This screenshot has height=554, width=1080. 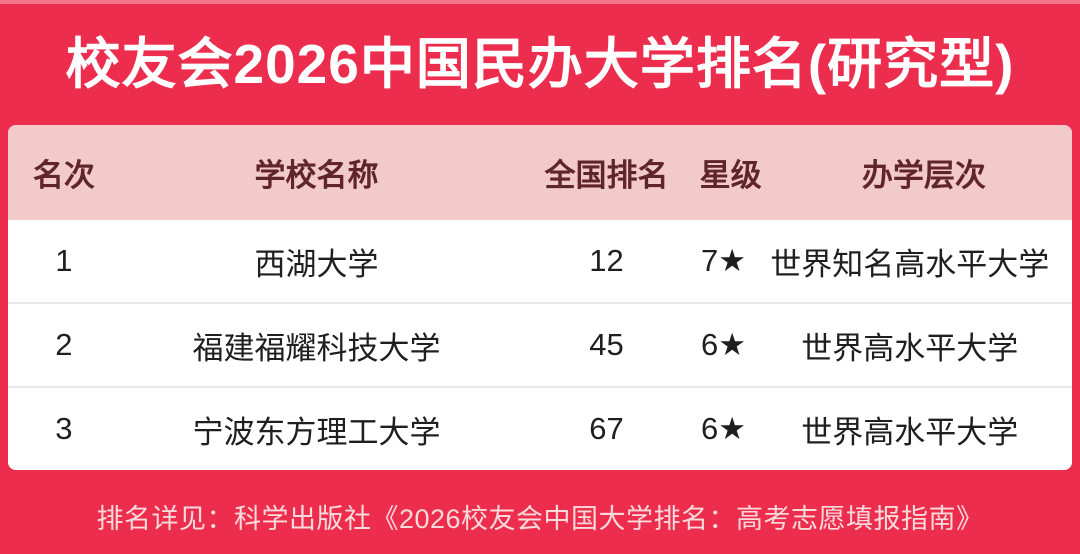 I want to click on table-row: 1 西湖大学 12 7★ 世界知名高水平大学, so click(x=540, y=261).